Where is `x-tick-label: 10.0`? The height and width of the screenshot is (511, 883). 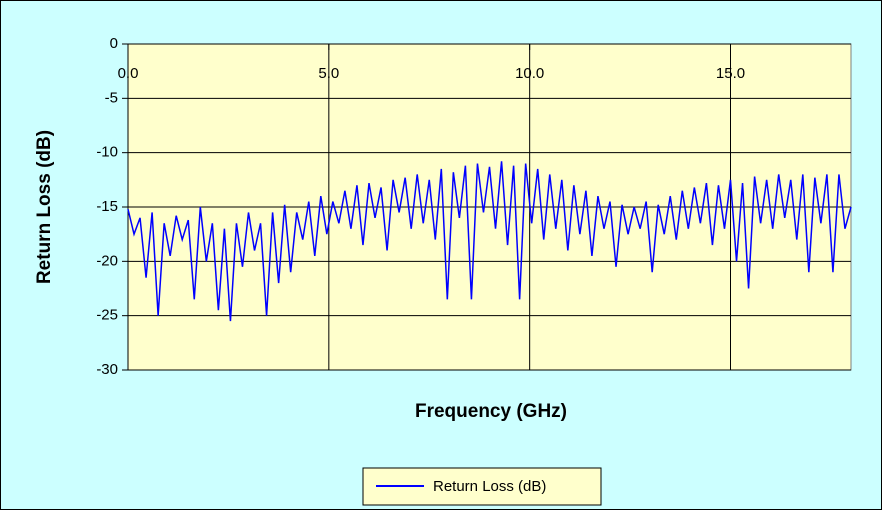 x-tick-label: 10.0 is located at coordinates (529, 73).